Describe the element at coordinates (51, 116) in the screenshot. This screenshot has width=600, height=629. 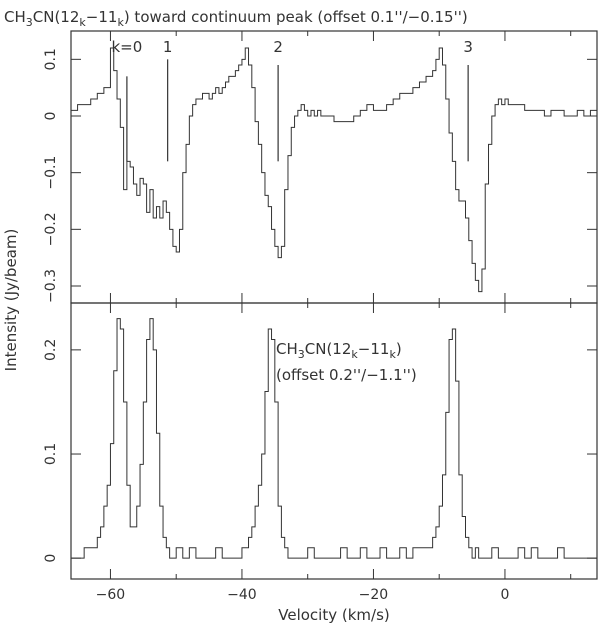
I see `top-ytick-label: 0` at that location.